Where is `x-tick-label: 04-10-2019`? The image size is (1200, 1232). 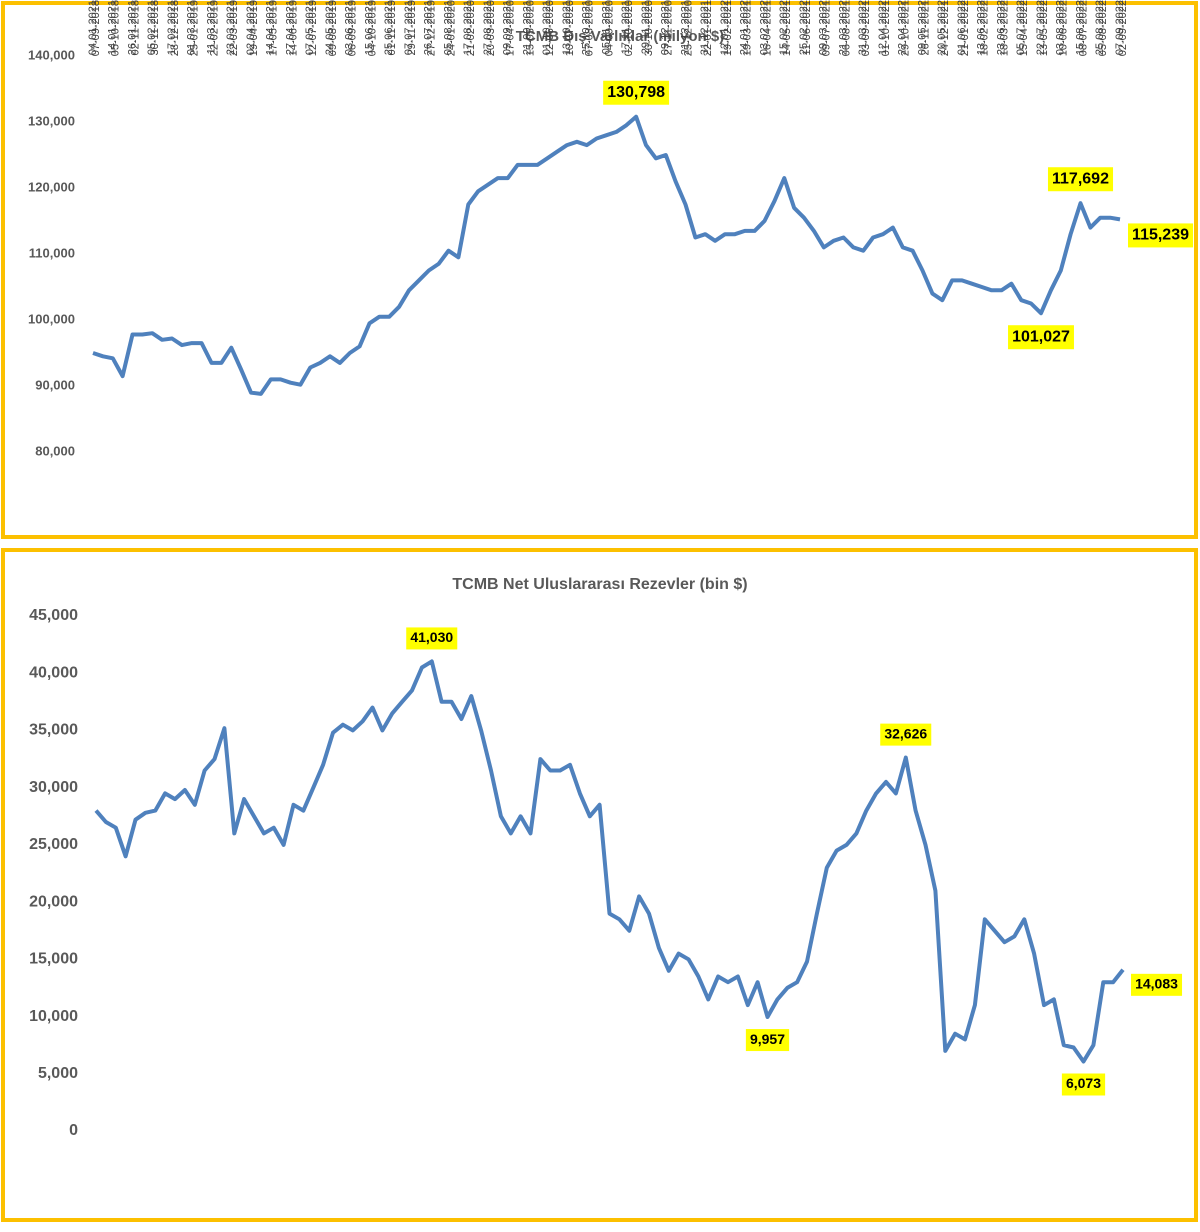
x-tick-label: 04-10-2019 is located at coordinates (372, 28).